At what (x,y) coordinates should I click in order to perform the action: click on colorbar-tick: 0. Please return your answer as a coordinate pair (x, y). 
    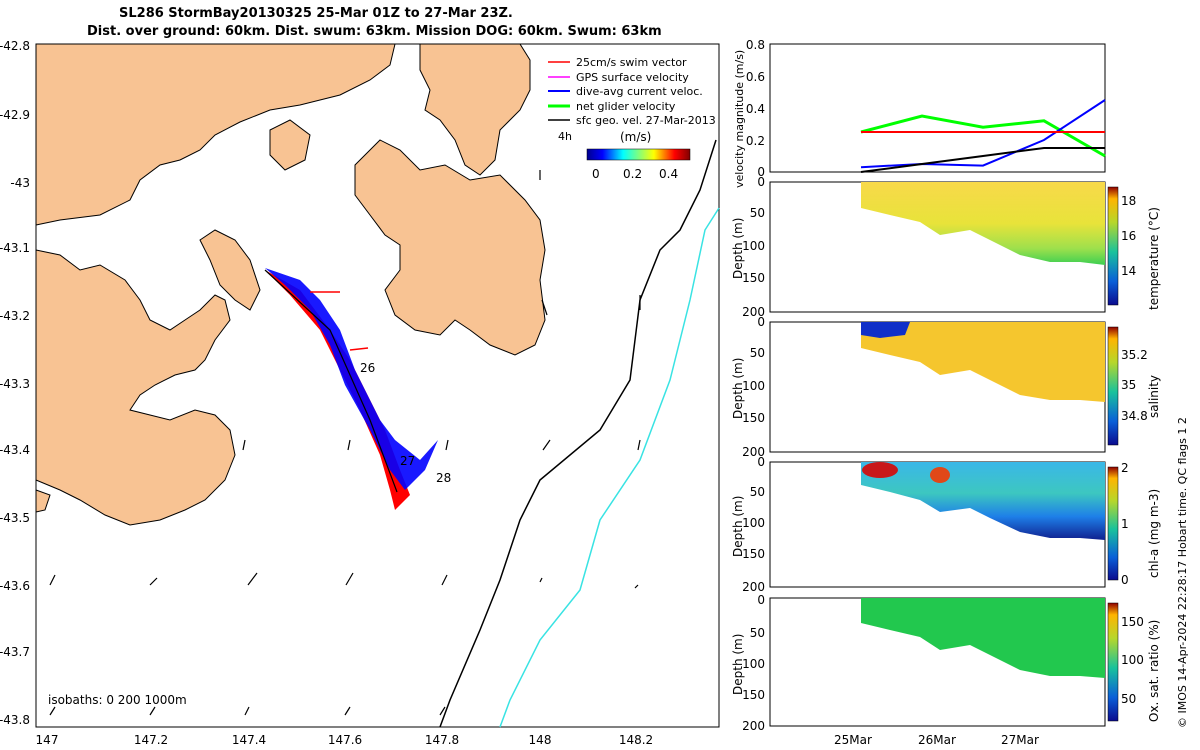
    Looking at the image, I should click on (596, 174).